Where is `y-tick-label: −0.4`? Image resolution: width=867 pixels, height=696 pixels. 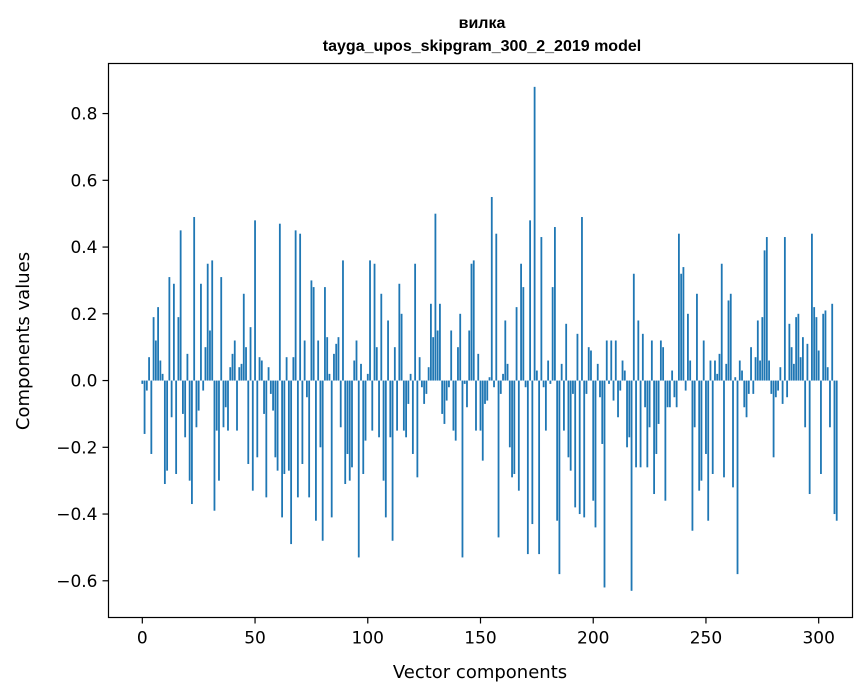 y-tick-label: −0.4 is located at coordinates (76, 515).